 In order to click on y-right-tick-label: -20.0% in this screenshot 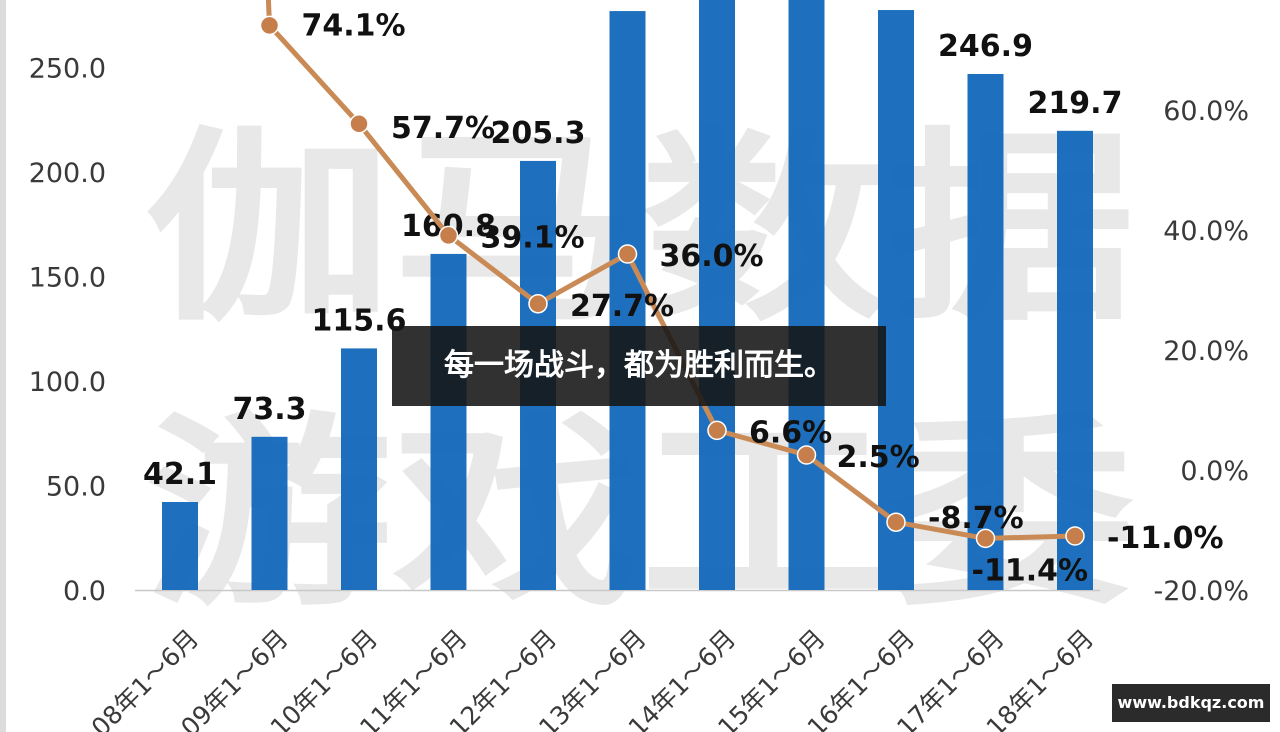, I will do `click(1201, 591)`.